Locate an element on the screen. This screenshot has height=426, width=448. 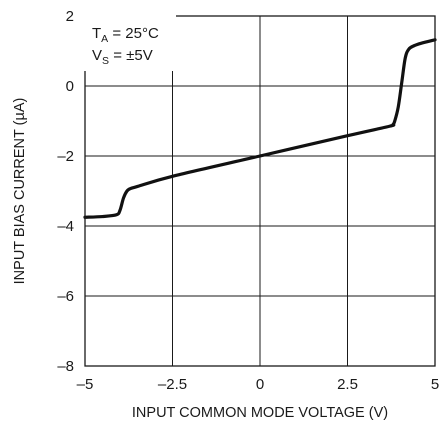
x-tick-label-2: 0 is located at coordinates (260, 384).